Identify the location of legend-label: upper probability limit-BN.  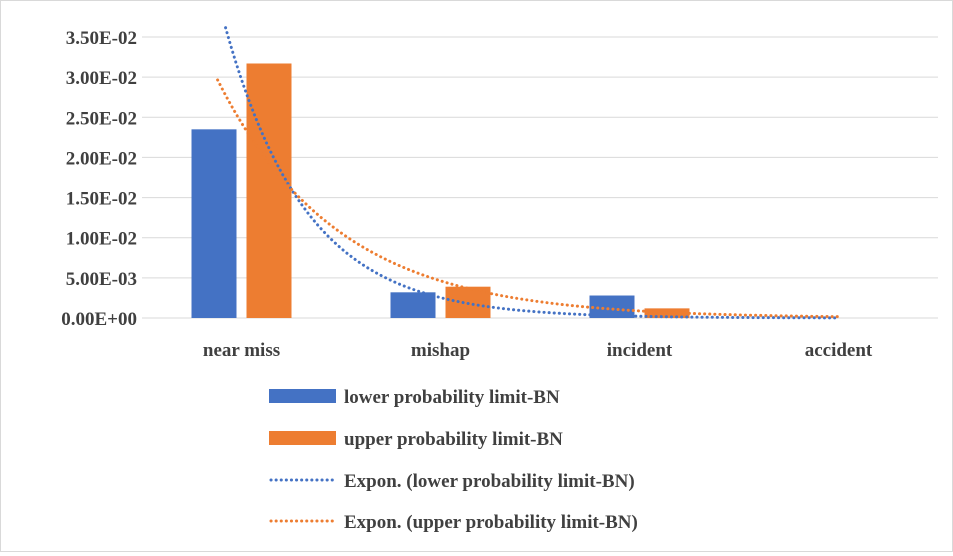
(453, 439).